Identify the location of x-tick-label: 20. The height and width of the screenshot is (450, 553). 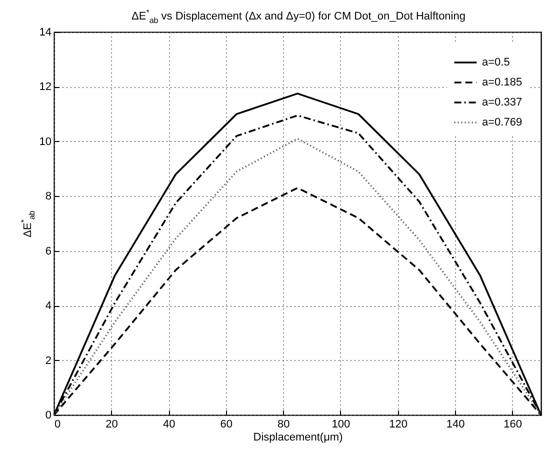
(112, 424).